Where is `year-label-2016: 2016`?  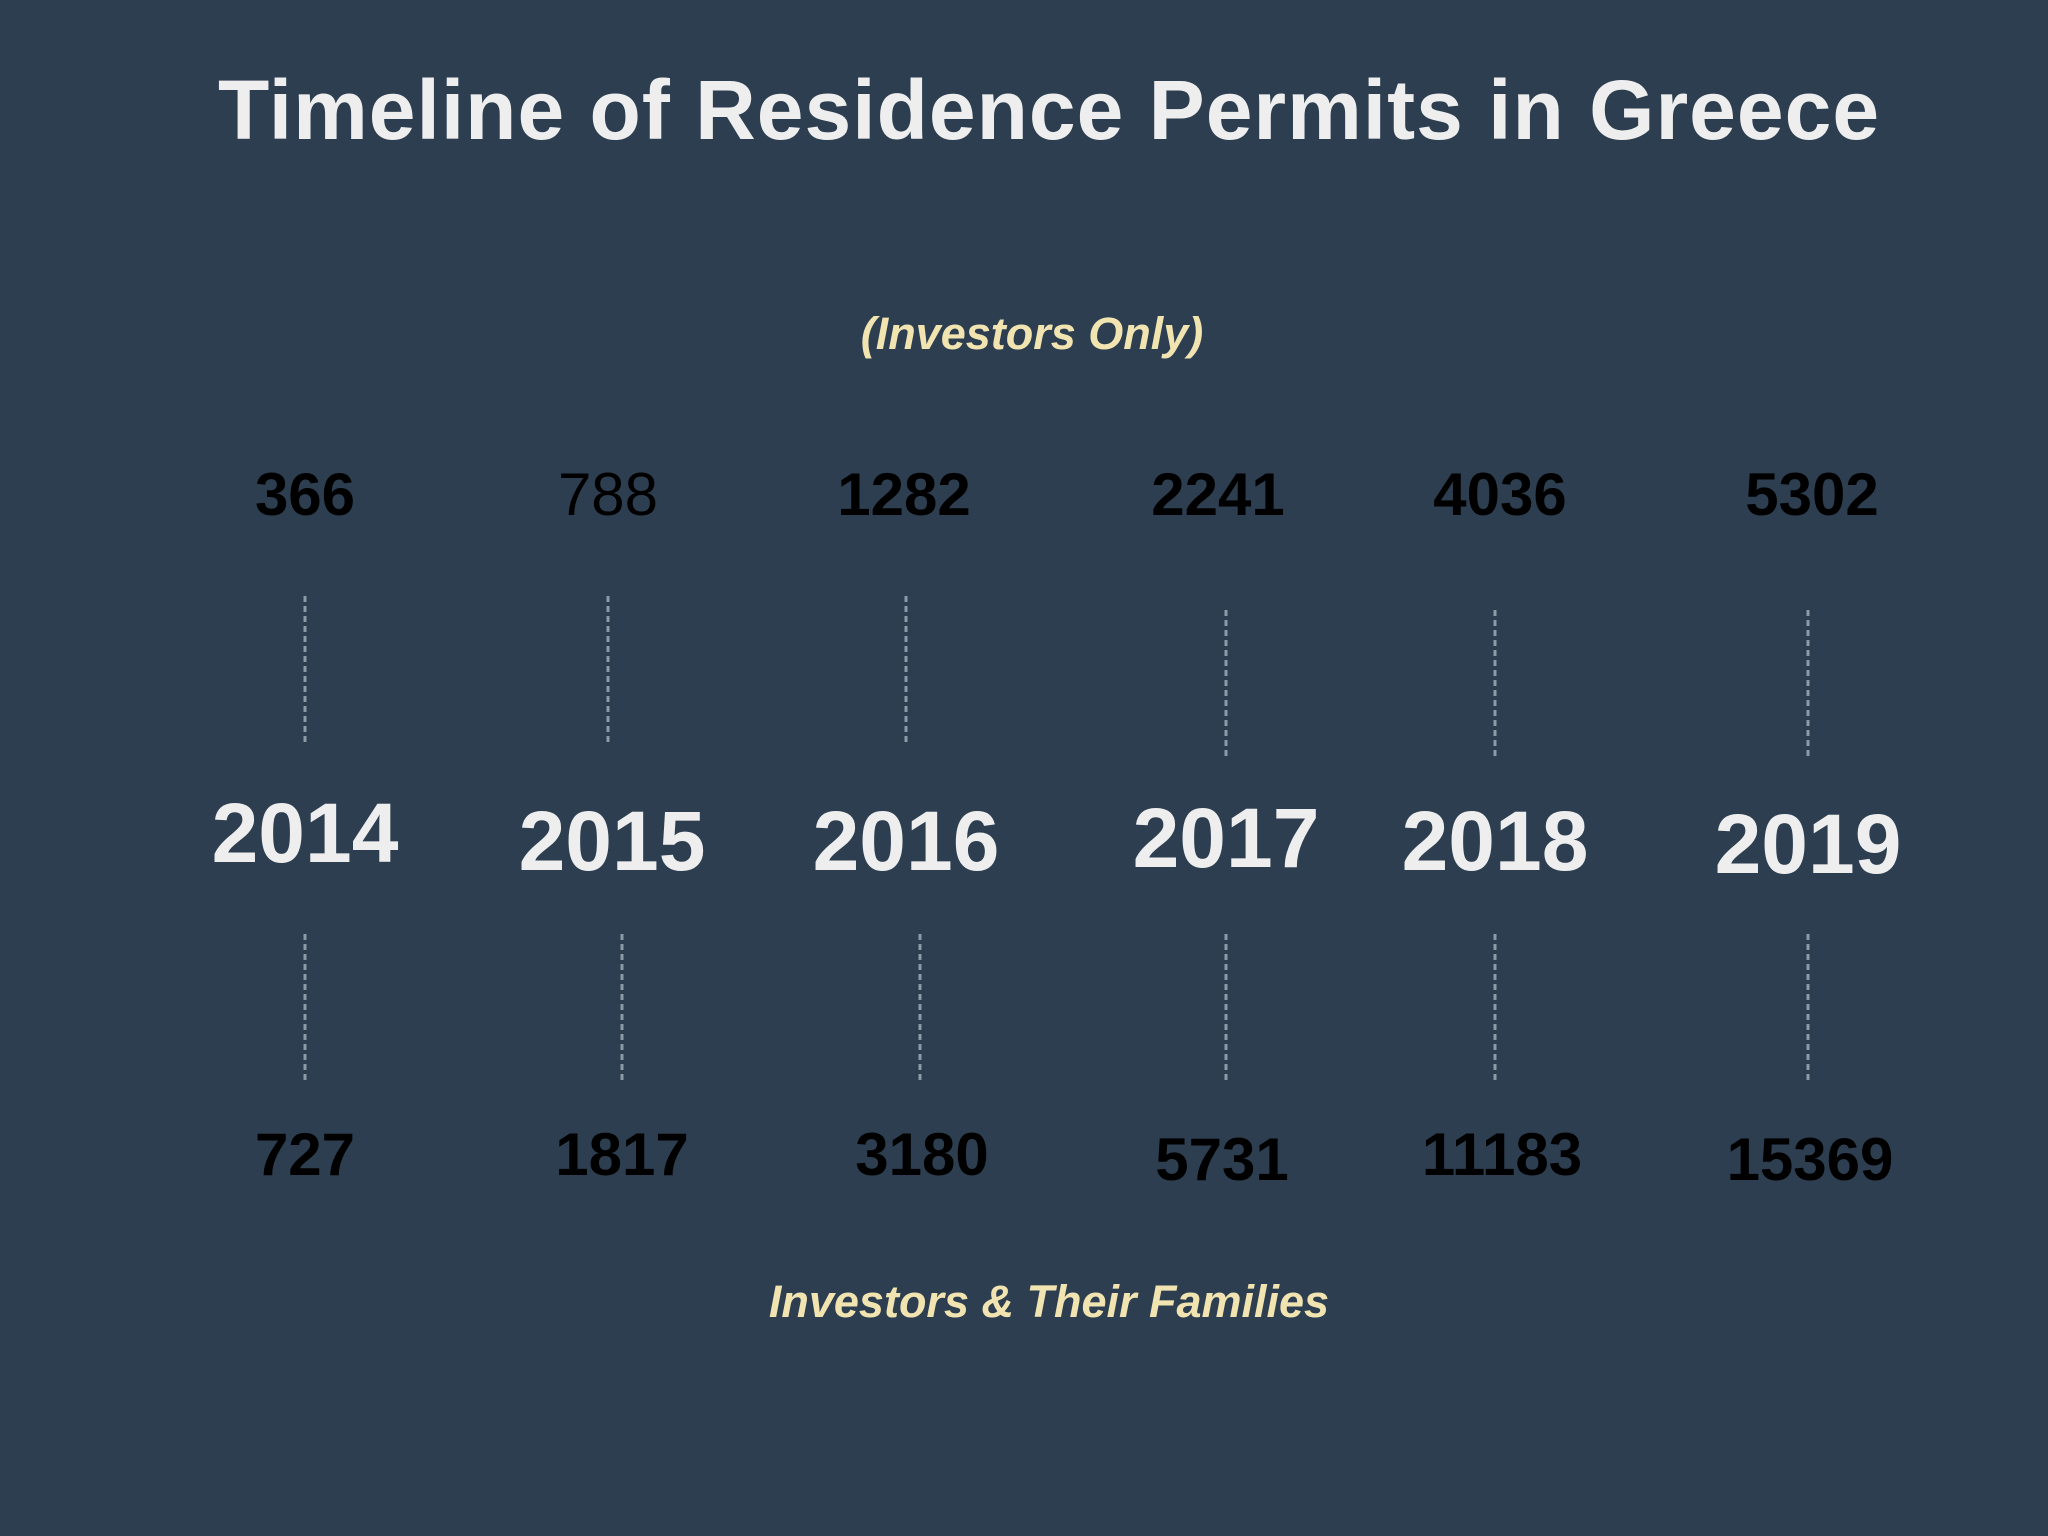 year-label-2016: 2016 is located at coordinates (906, 841).